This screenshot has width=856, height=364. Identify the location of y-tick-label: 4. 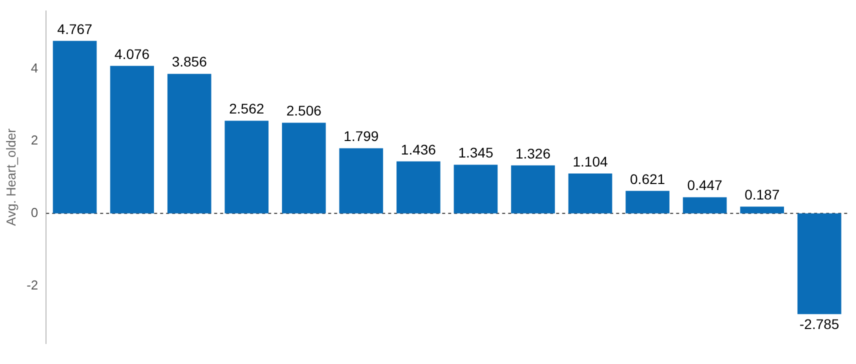
(34, 68).